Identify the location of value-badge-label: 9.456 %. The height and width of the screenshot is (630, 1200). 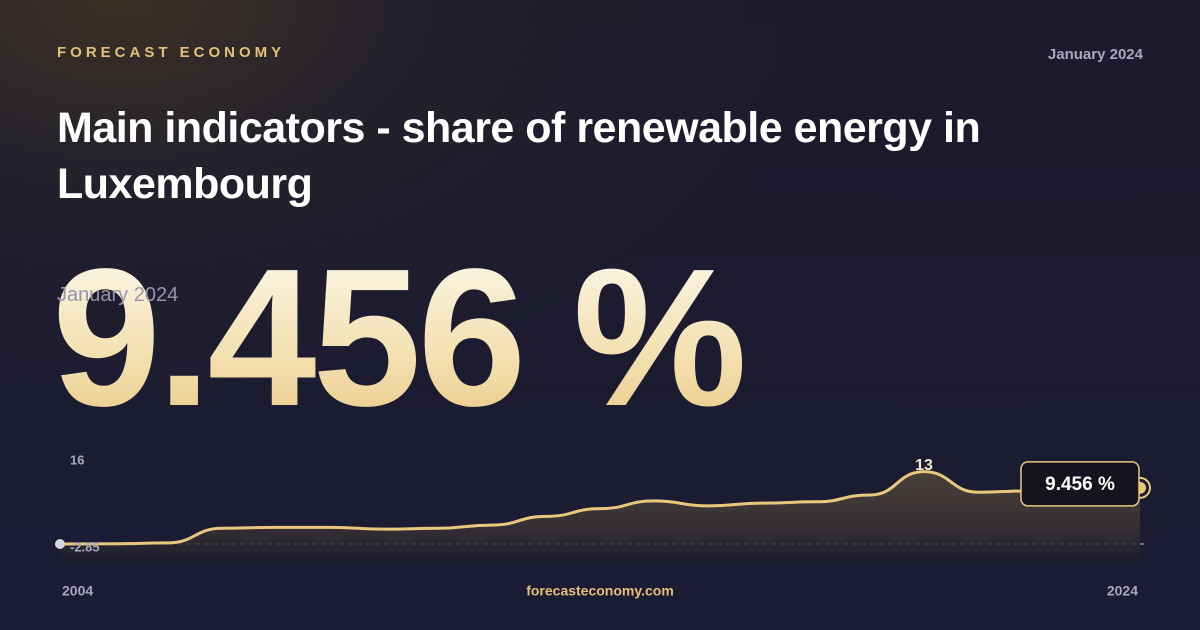
(1080, 484).